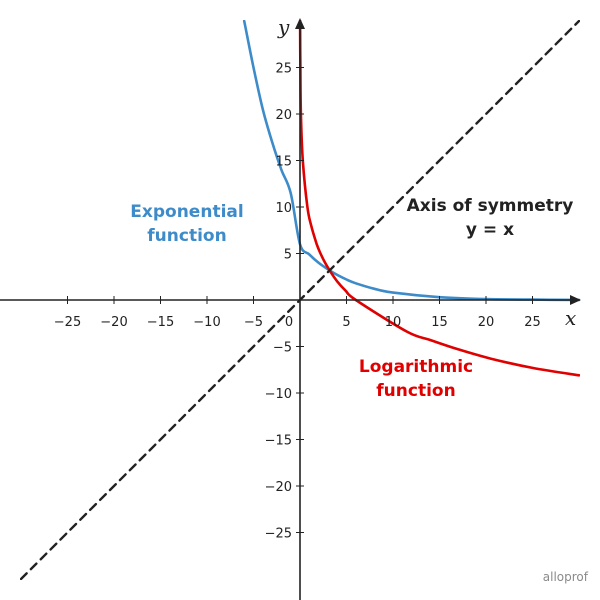  What do you see at coordinates (300, 23) in the screenshot?
I see `y-axis-arrowhead` at bounding box center [300, 23].